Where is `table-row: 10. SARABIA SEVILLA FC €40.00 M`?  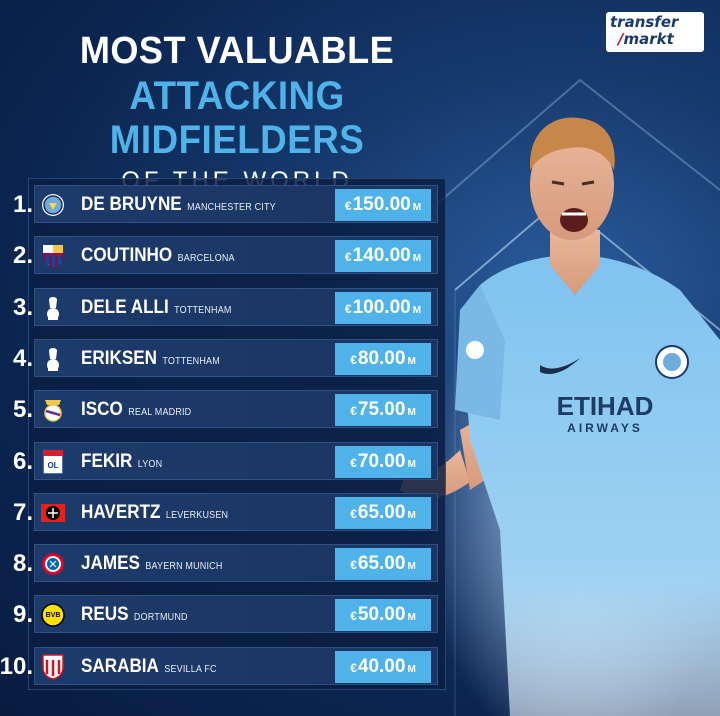
table-row: 10. SARABIA SEVILLA FC €40.00 M is located at coordinates (219, 666).